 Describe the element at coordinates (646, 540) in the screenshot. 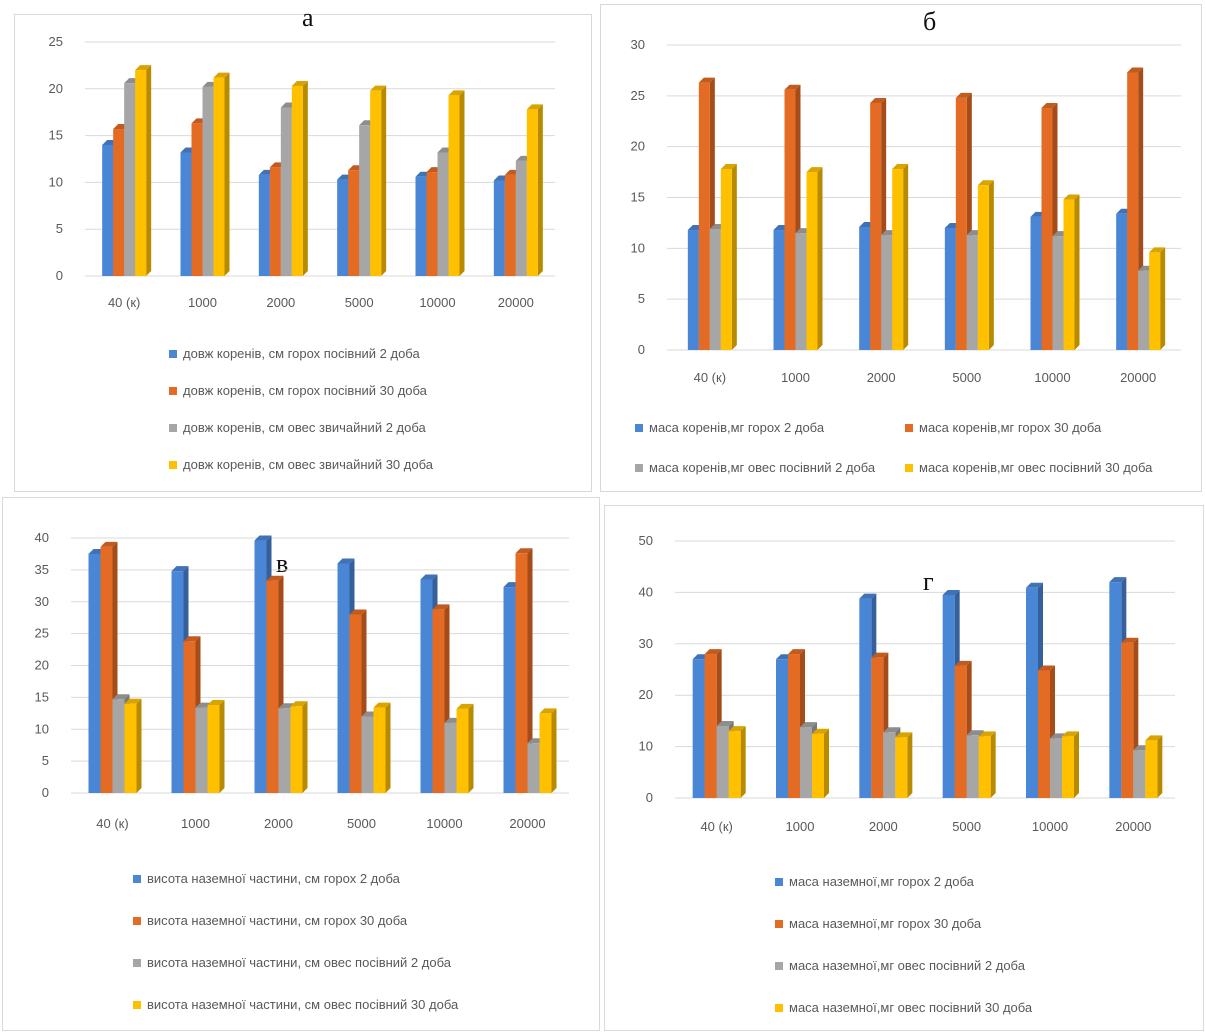

I see `y-tick-label: 50` at that location.